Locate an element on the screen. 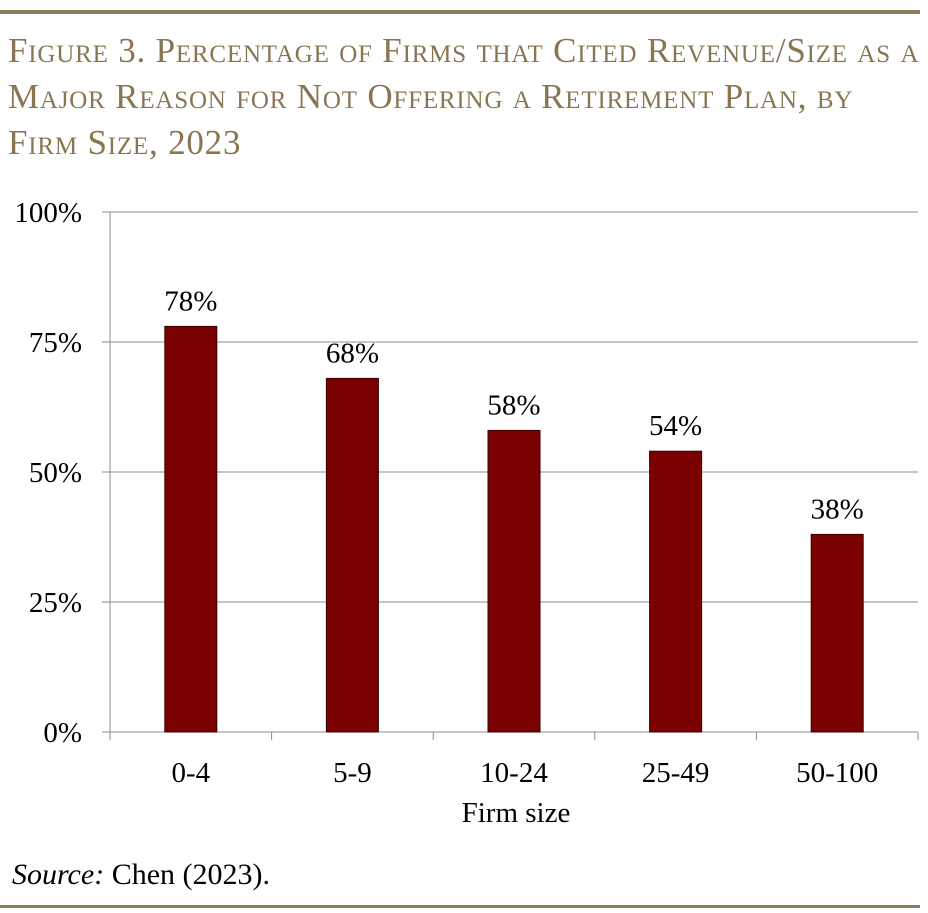 This screenshot has height=913, width=928. bottom-rule is located at coordinates (460, 906).